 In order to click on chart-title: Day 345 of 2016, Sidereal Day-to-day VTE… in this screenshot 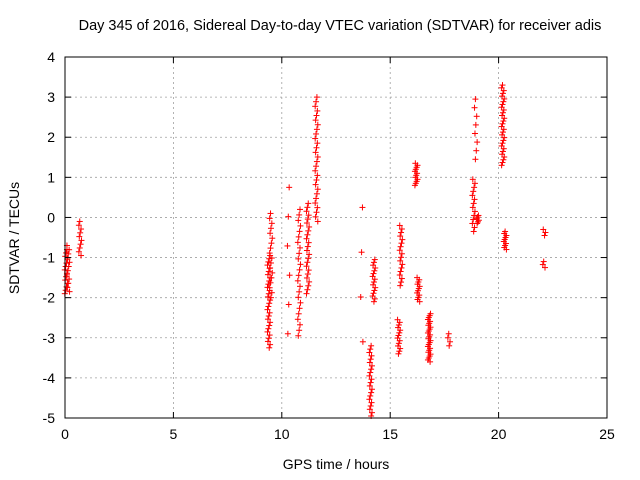, I will do `click(340, 26)`.